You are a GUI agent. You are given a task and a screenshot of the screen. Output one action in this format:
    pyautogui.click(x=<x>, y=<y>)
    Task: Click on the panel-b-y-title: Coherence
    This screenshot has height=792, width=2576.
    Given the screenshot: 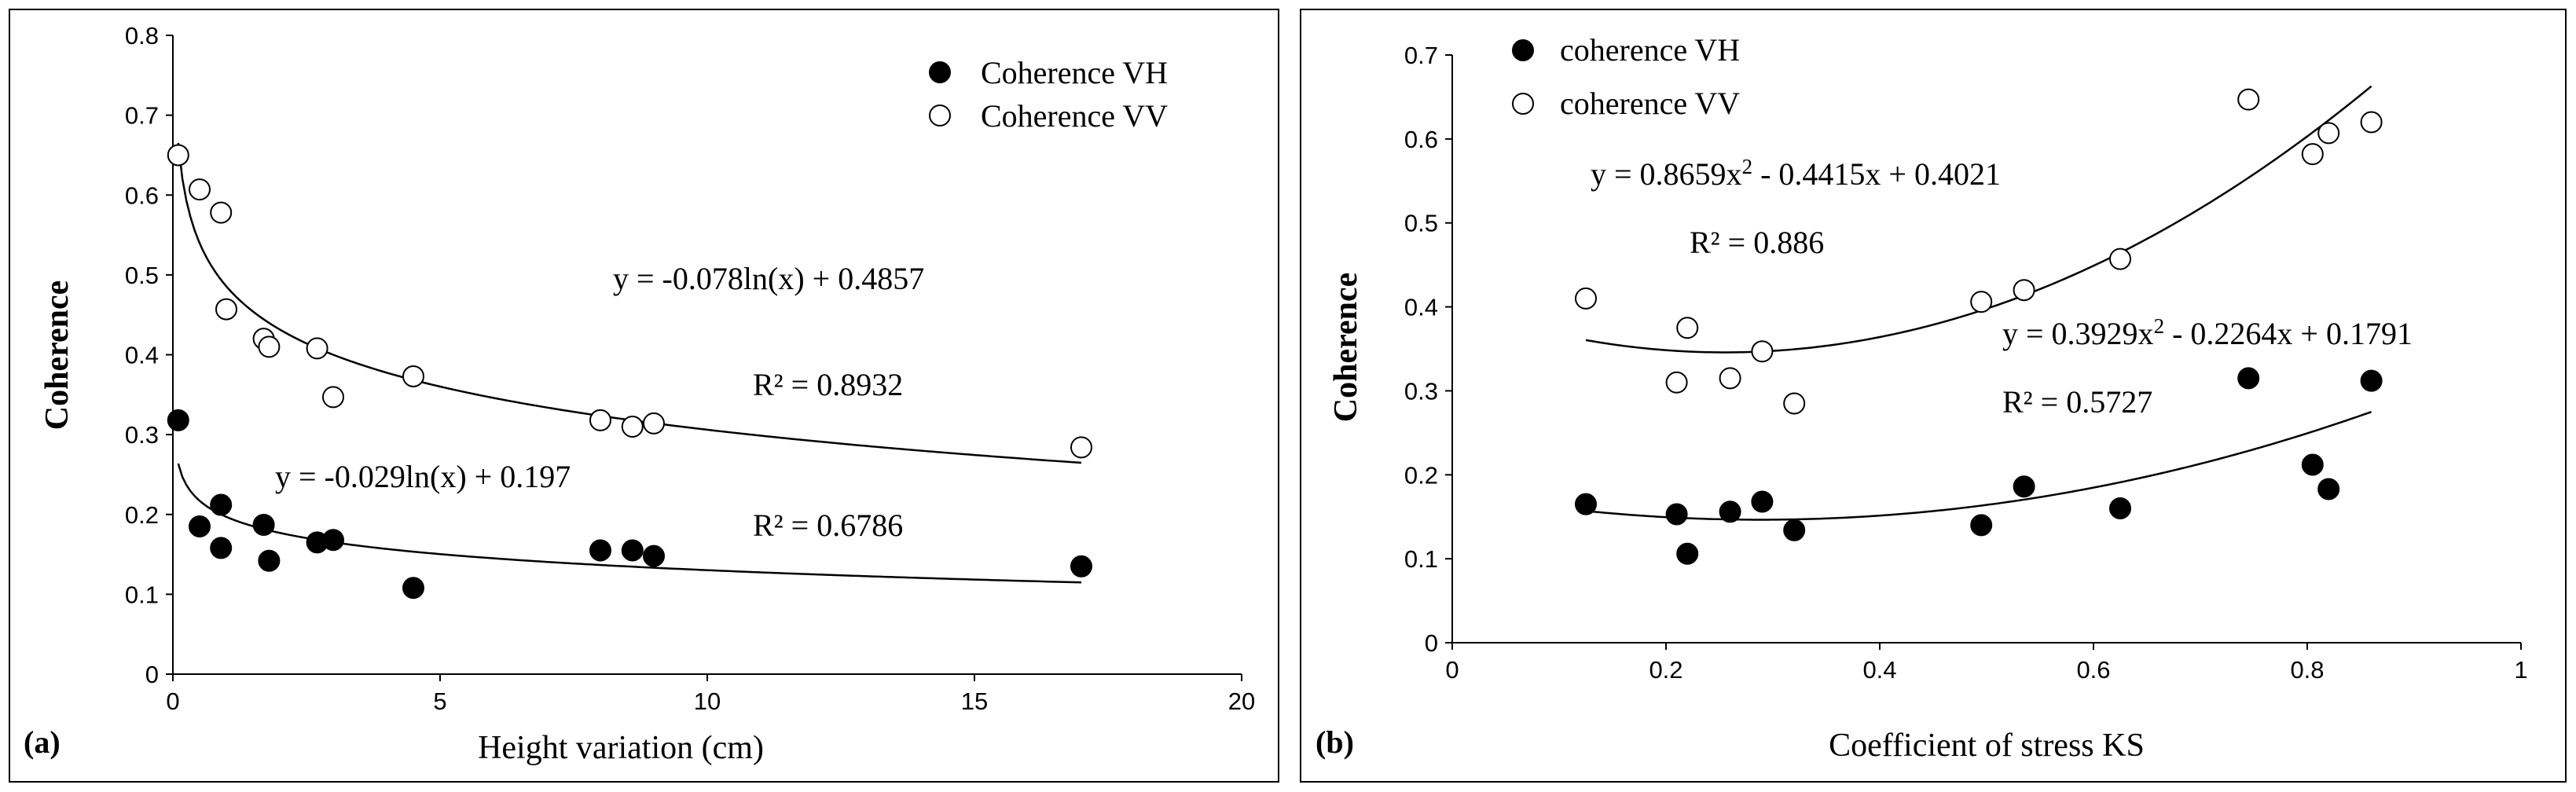 What is the action you would take?
    pyautogui.click(x=1346, y=348)
    